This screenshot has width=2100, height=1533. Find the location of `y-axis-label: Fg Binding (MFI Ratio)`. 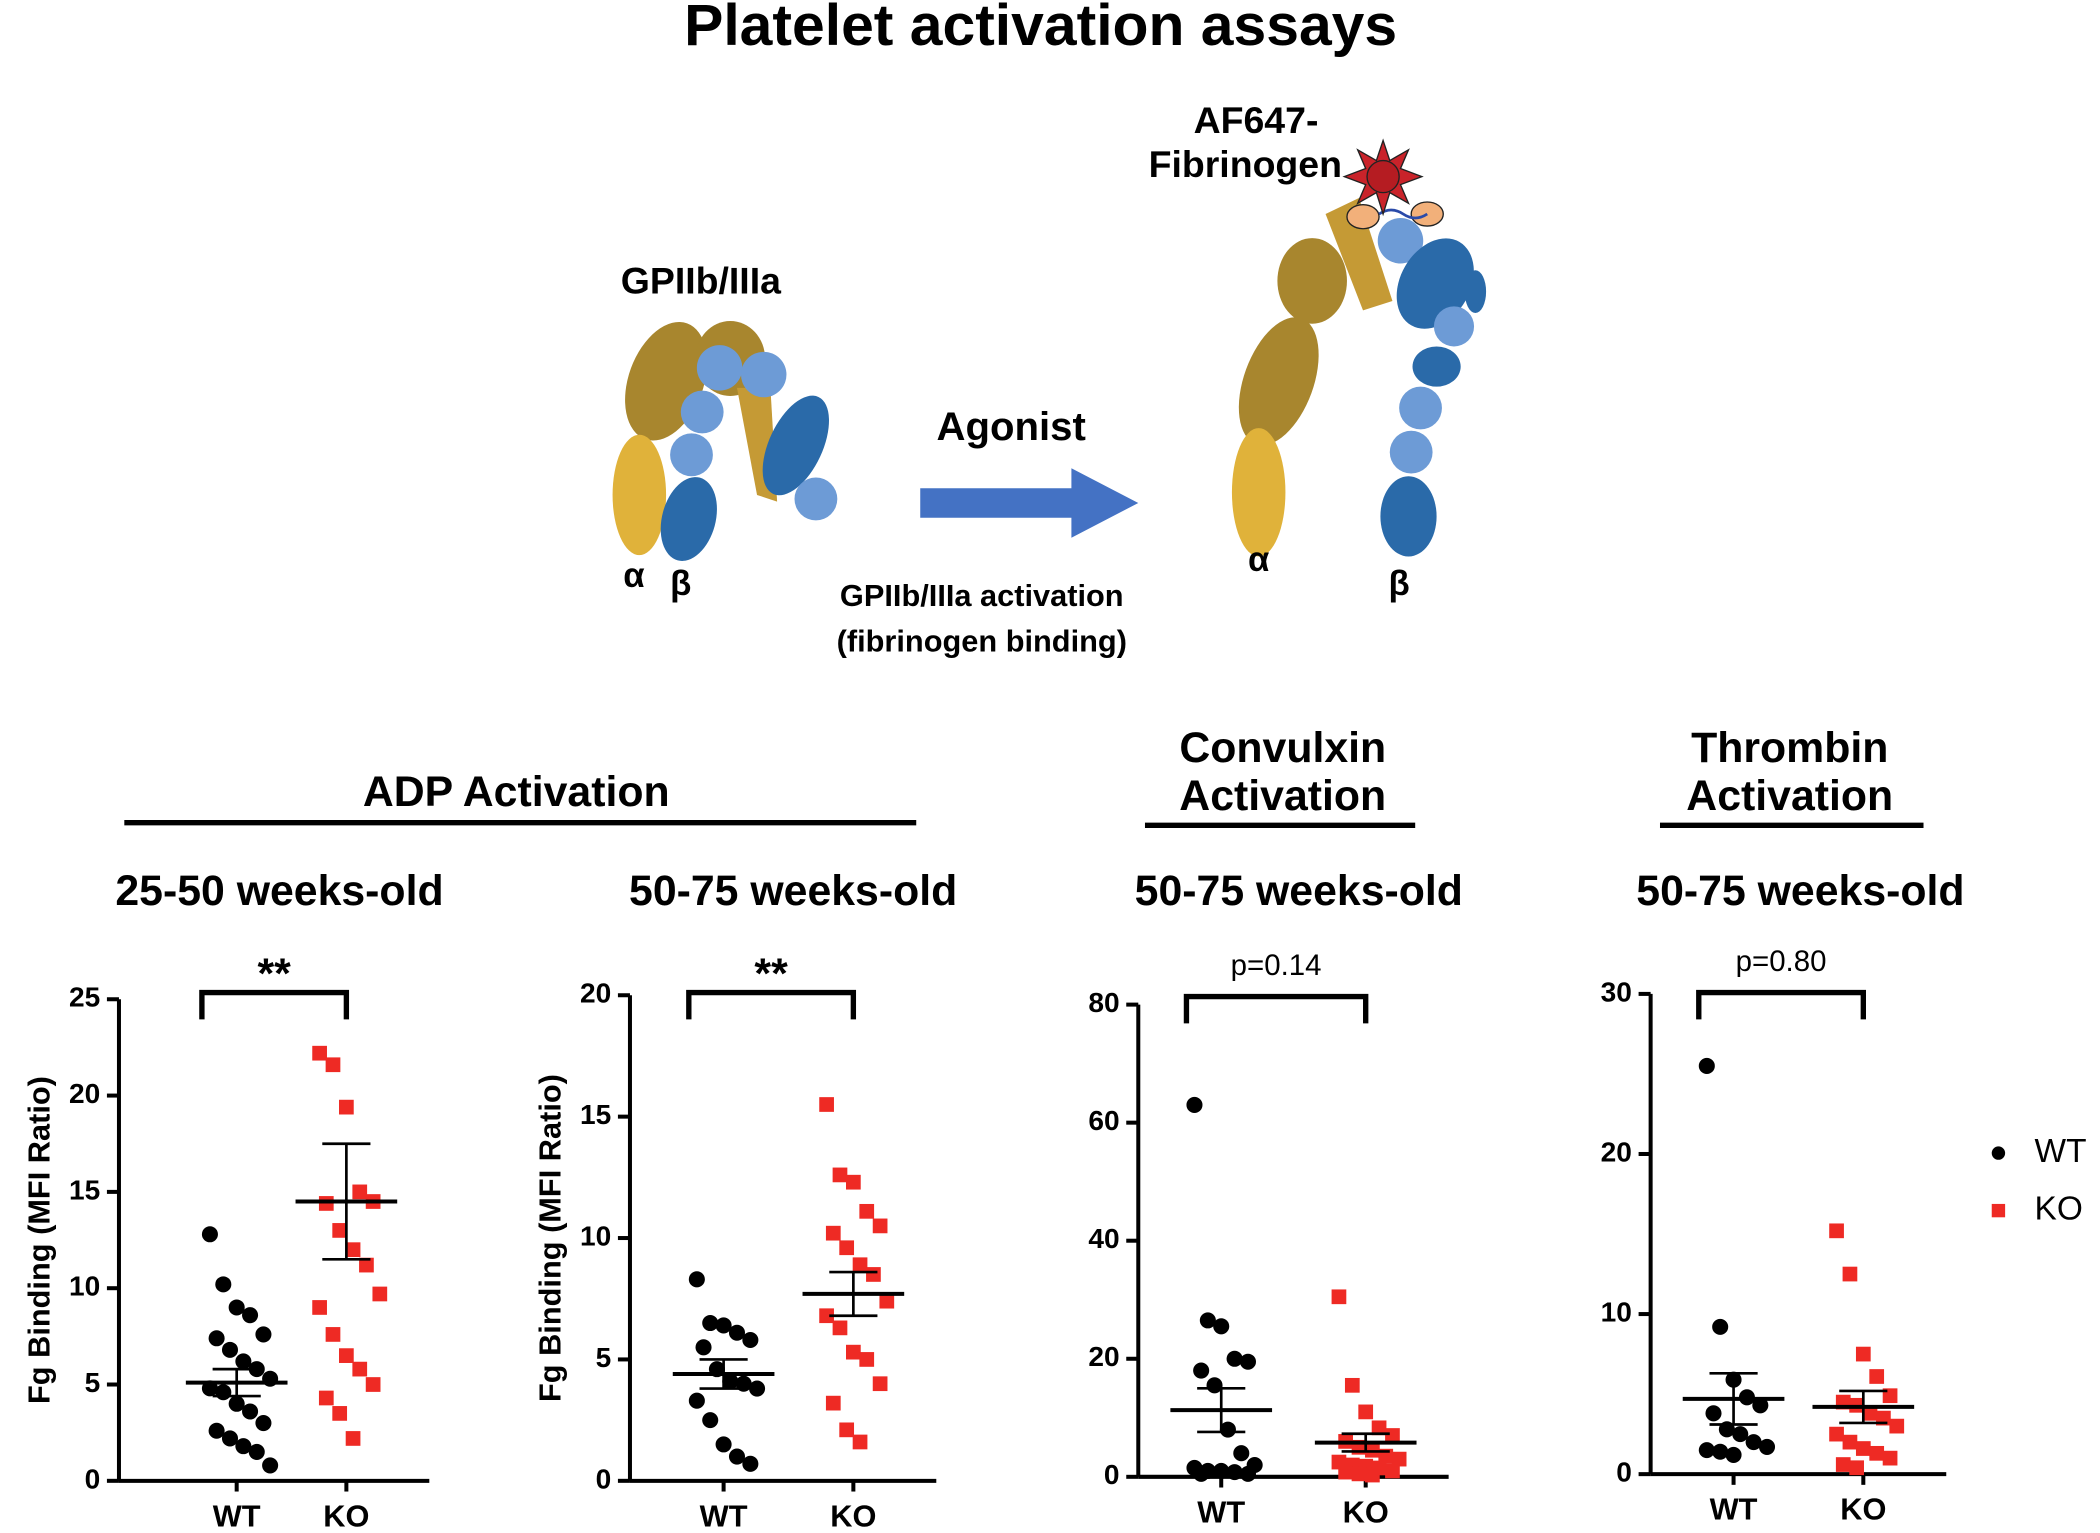

y-axis-label: Fg Binding (MFI Ratio) is located at coordinates (550, 1238).